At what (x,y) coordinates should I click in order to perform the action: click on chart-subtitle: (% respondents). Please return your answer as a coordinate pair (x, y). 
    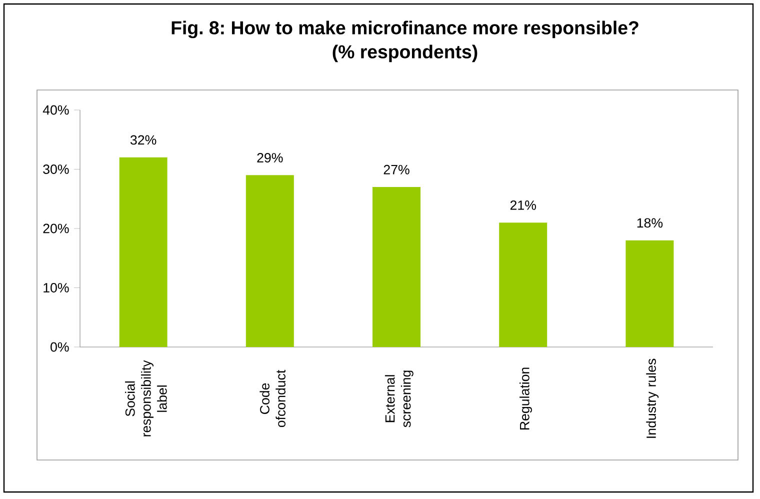
    Looking at the image, I should click on (405, 53).